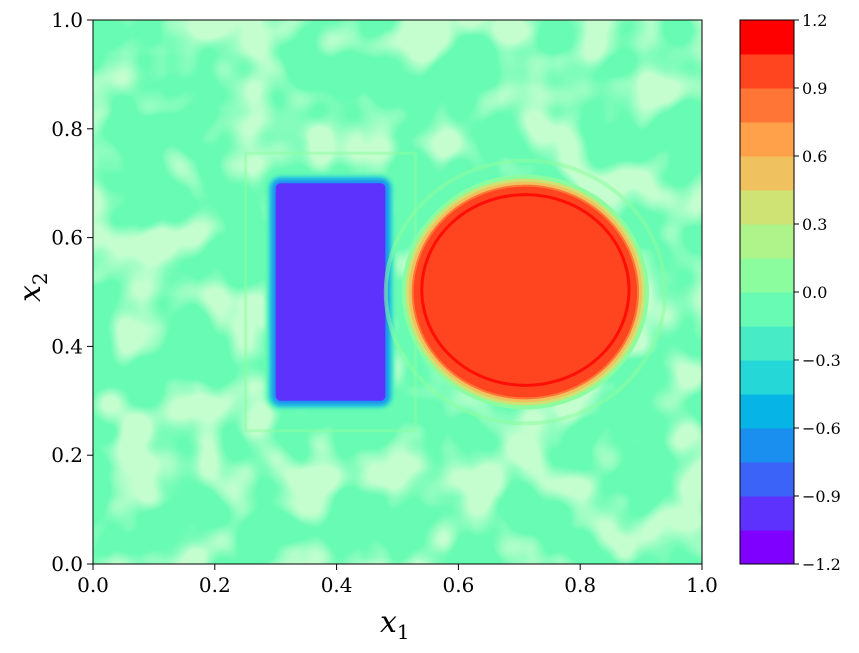 This screenshot has width=859, height=653. I want to click on colorbar-tick-label: 0.3, so click(814, 224).